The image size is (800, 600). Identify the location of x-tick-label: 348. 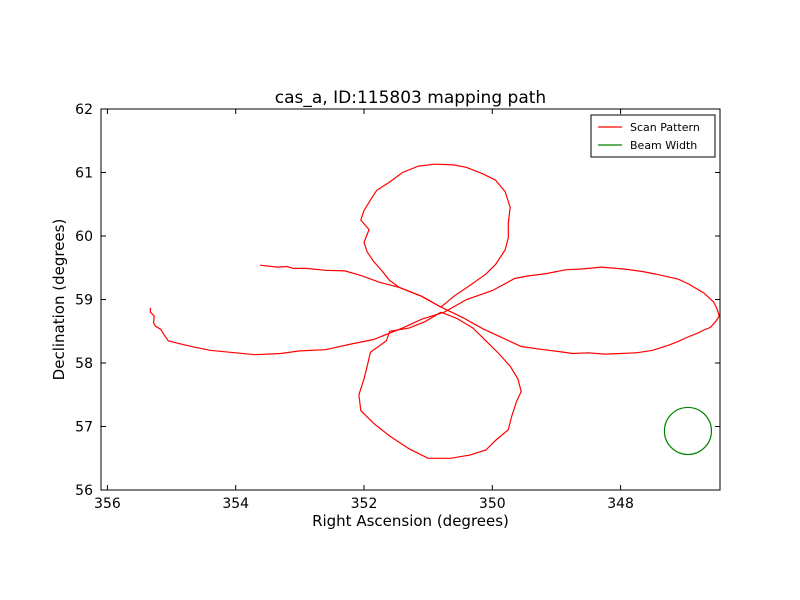
(620, 504).